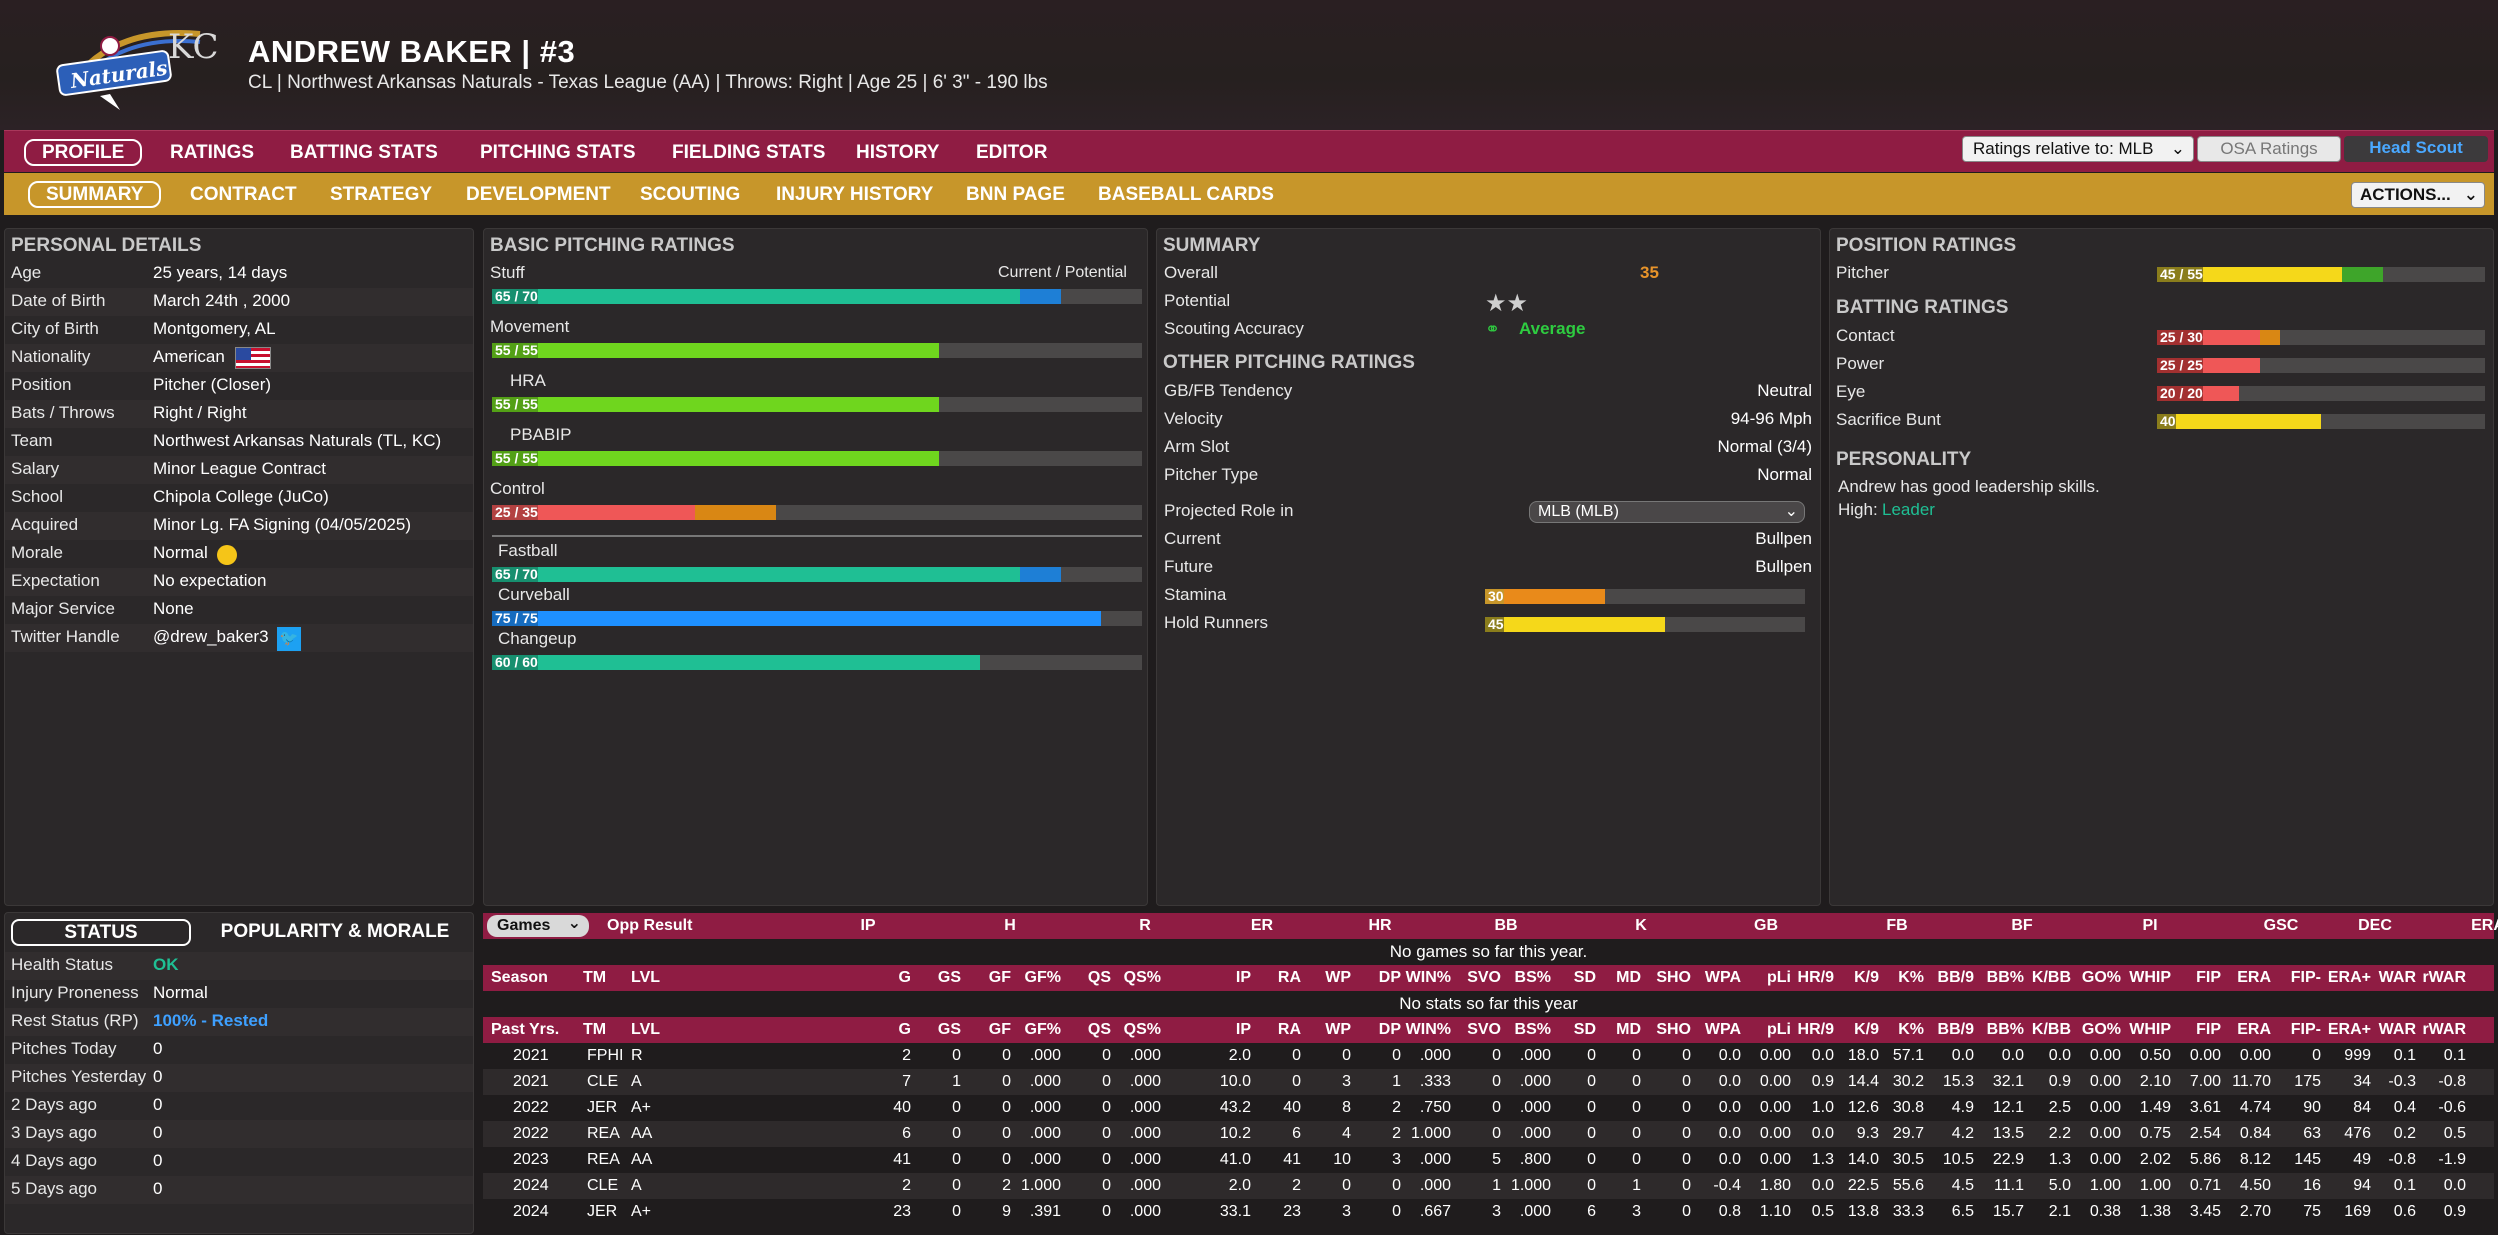 This screenshot has width=2498, height=1235. Describe the element at coordinates (1673, 1029) in the screenshot. I see `past-col-header: SHO` at that location.